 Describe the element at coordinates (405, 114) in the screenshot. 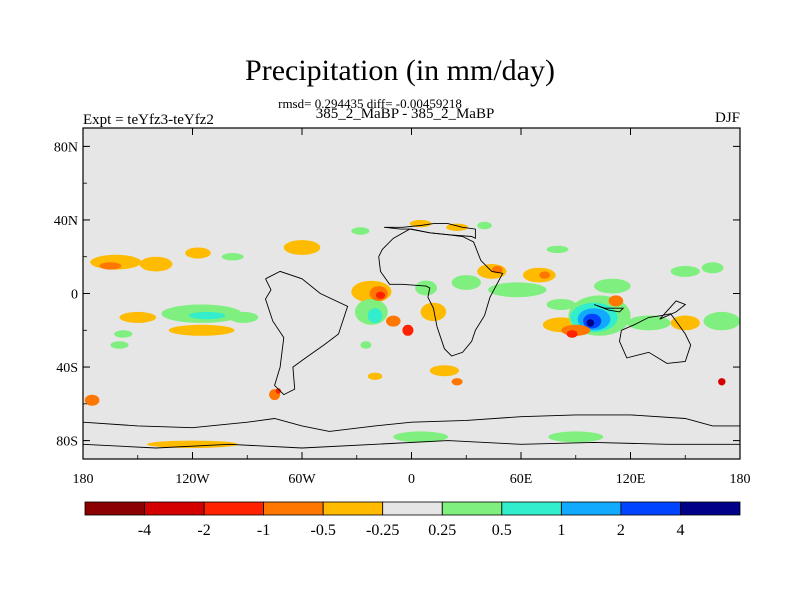

I see `chart-subtitle: 385_2_MaBP - 385_2_MaBP` at that location.